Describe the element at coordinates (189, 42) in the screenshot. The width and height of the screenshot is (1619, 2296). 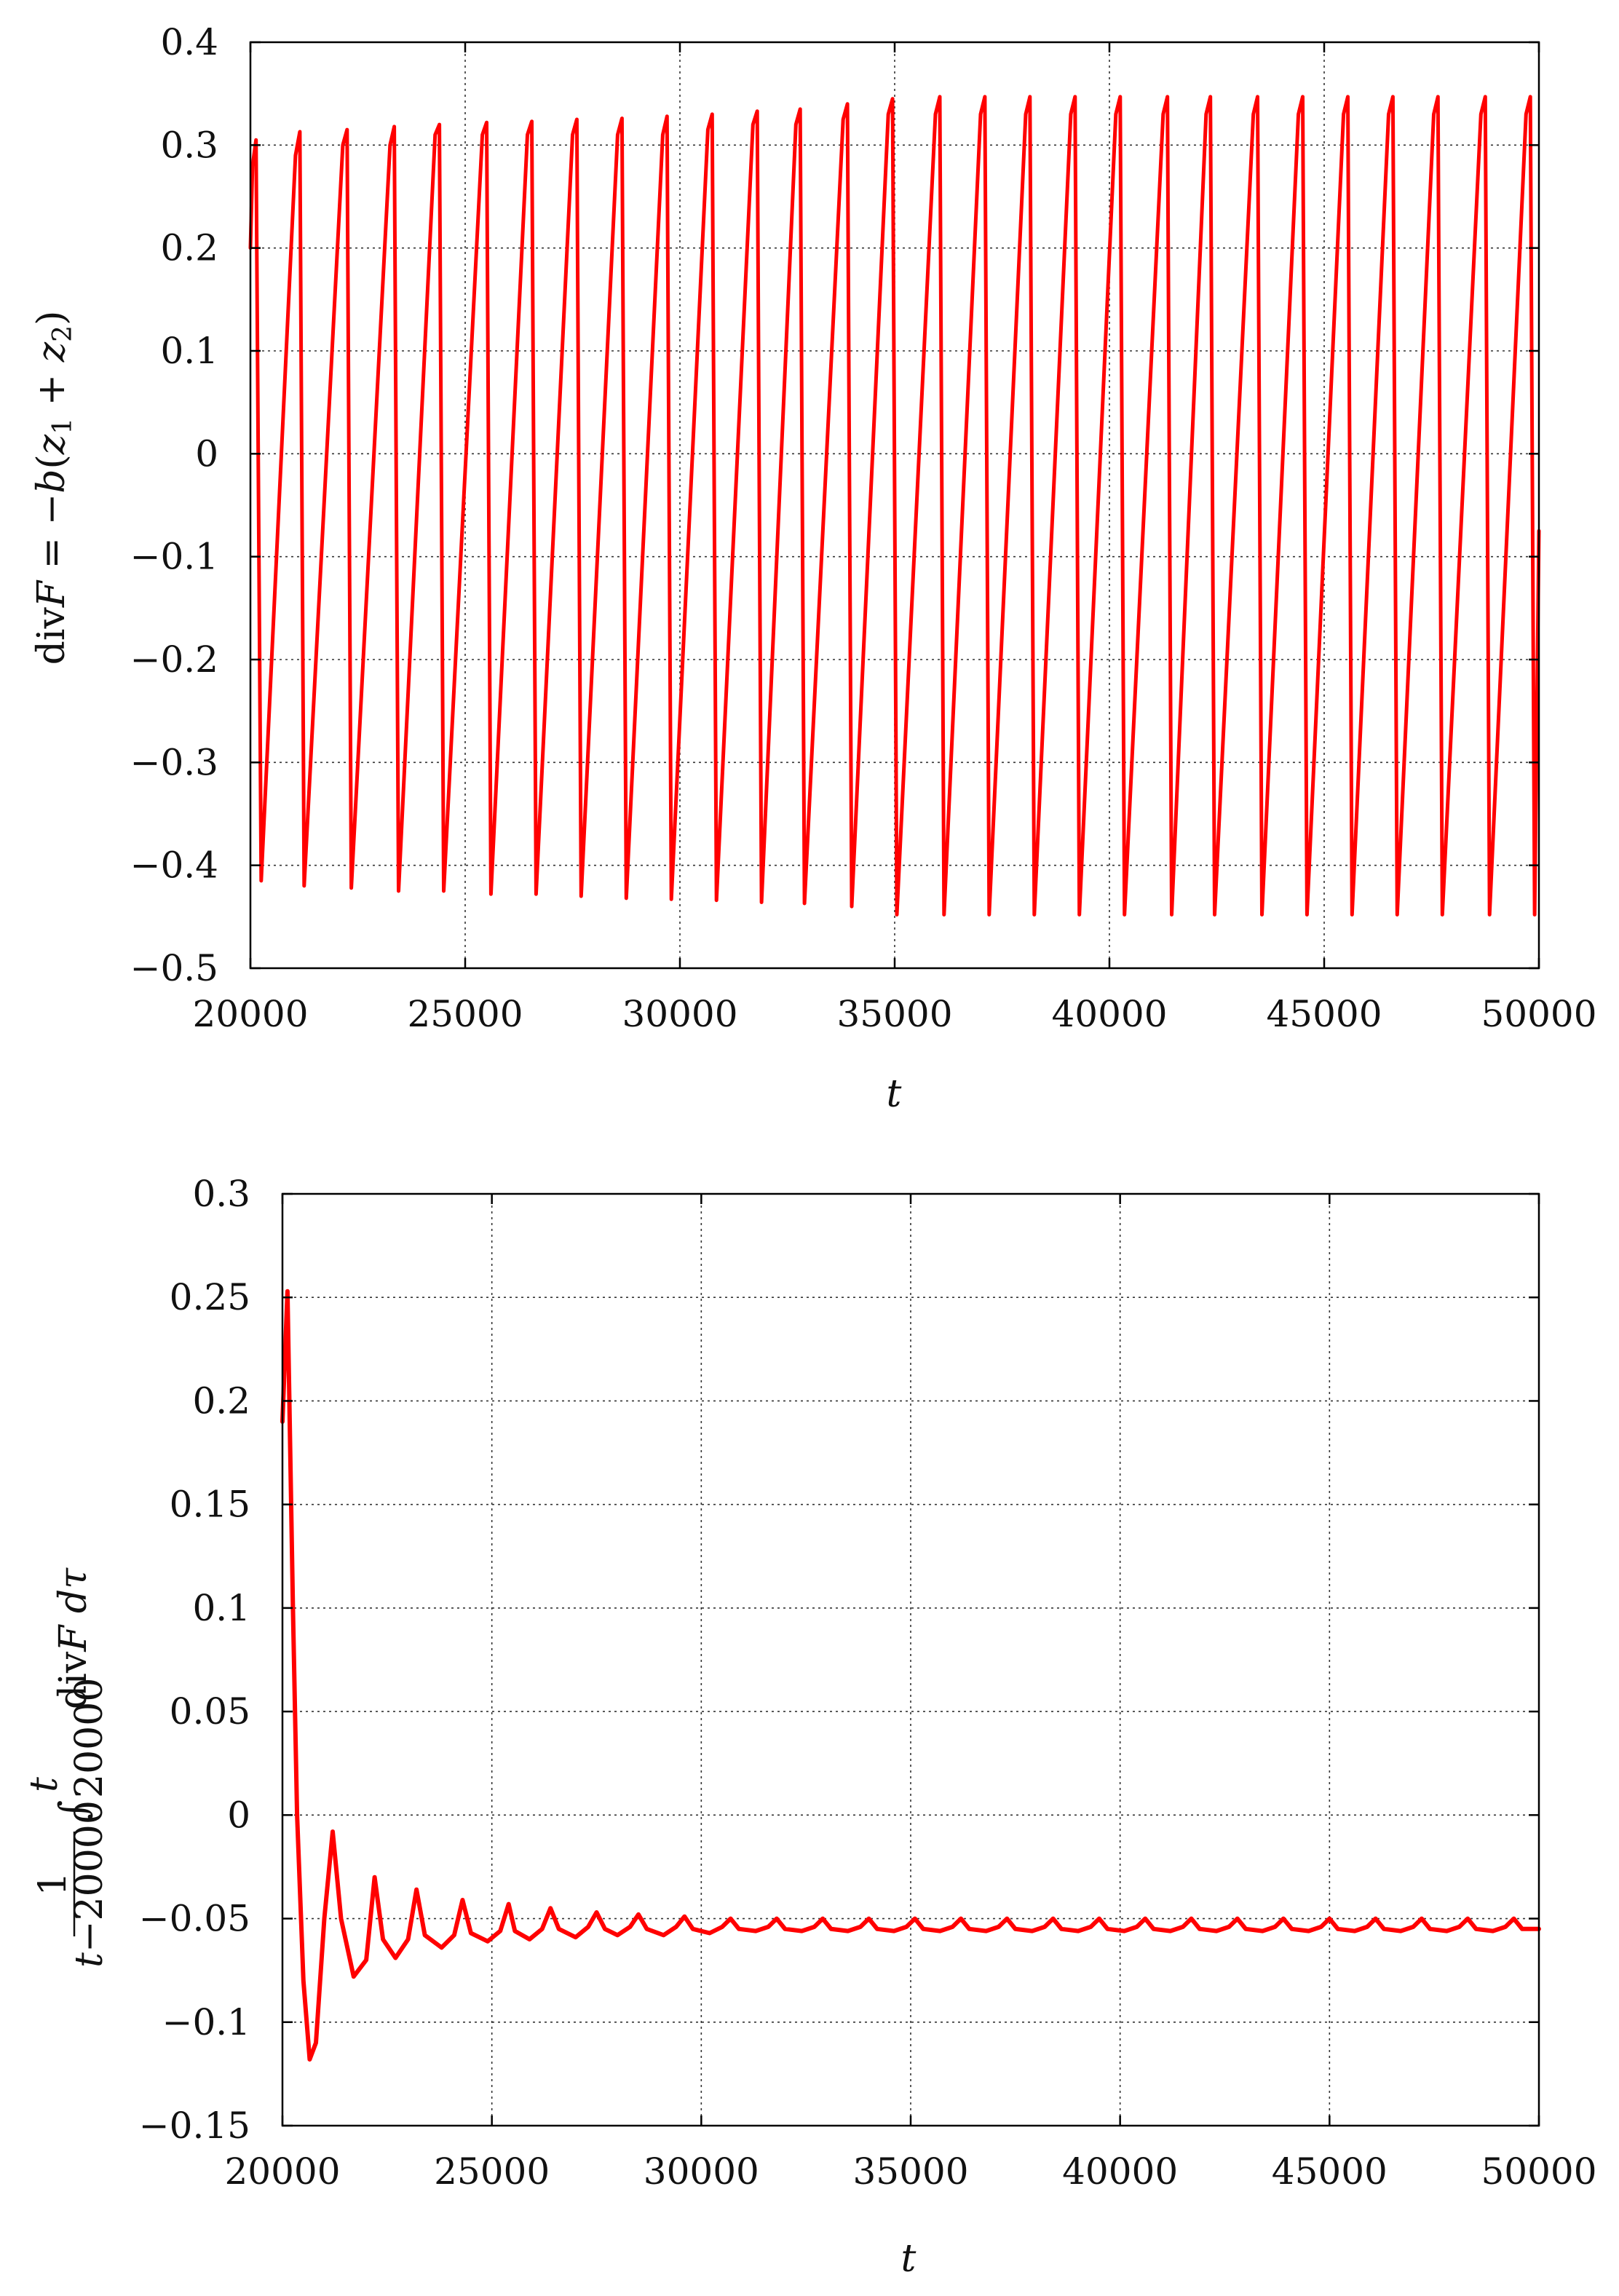
I see `top-y-tick-label: 0.4` at that location.